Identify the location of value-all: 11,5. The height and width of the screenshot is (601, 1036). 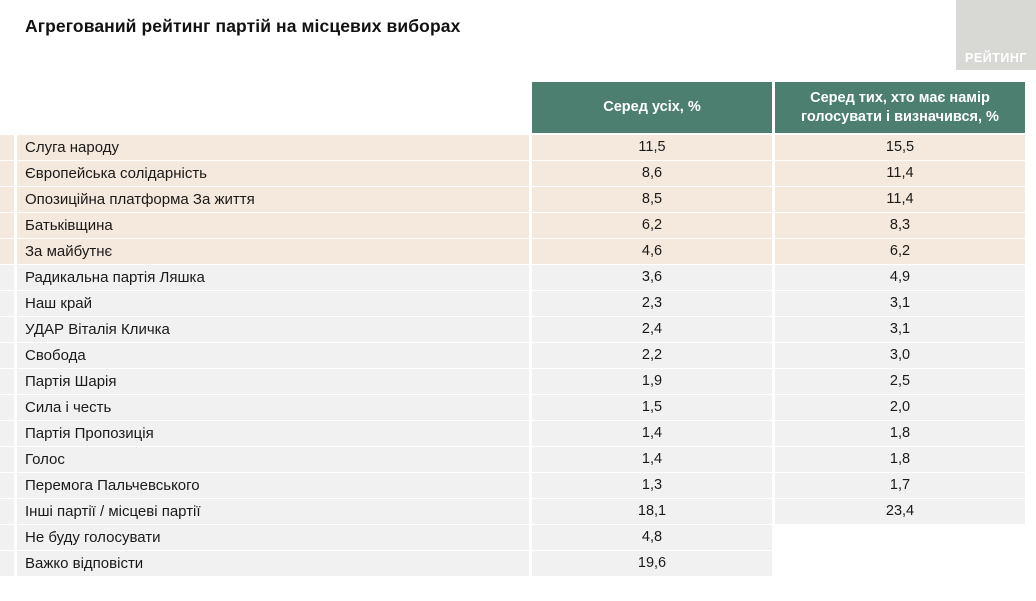
(652, 147).